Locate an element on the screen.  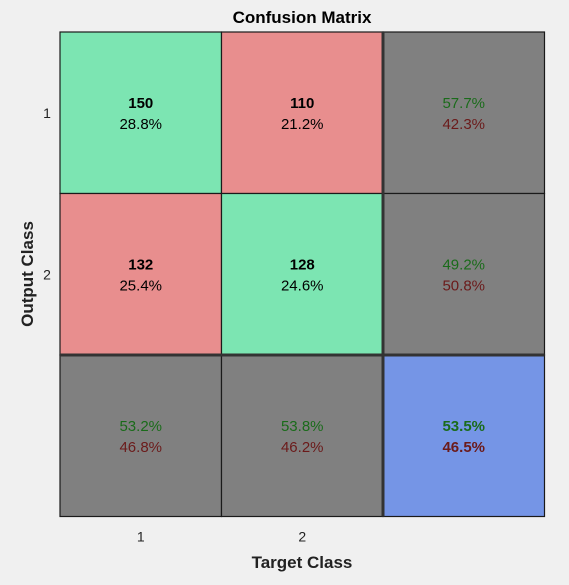
column-wrong-percent: 46.8% is located at coordinates (140, 447).